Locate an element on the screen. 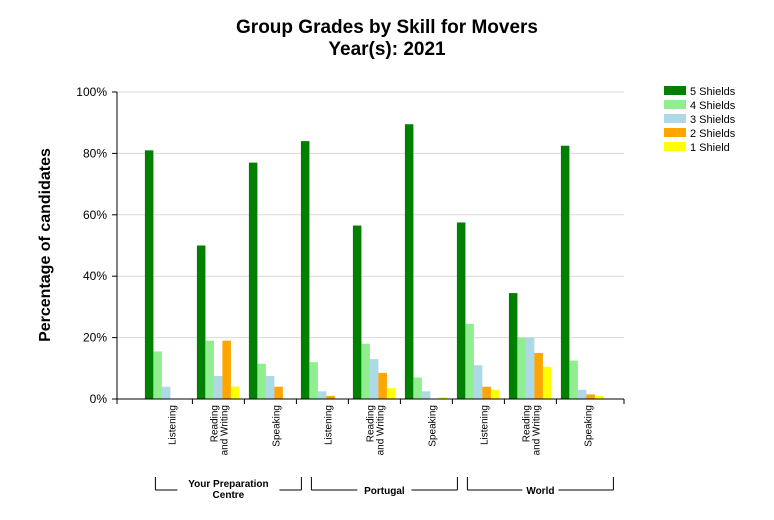 This screenshot has height=520, width=774. y-tick-label: 20% is located at coordinates (95, 338).